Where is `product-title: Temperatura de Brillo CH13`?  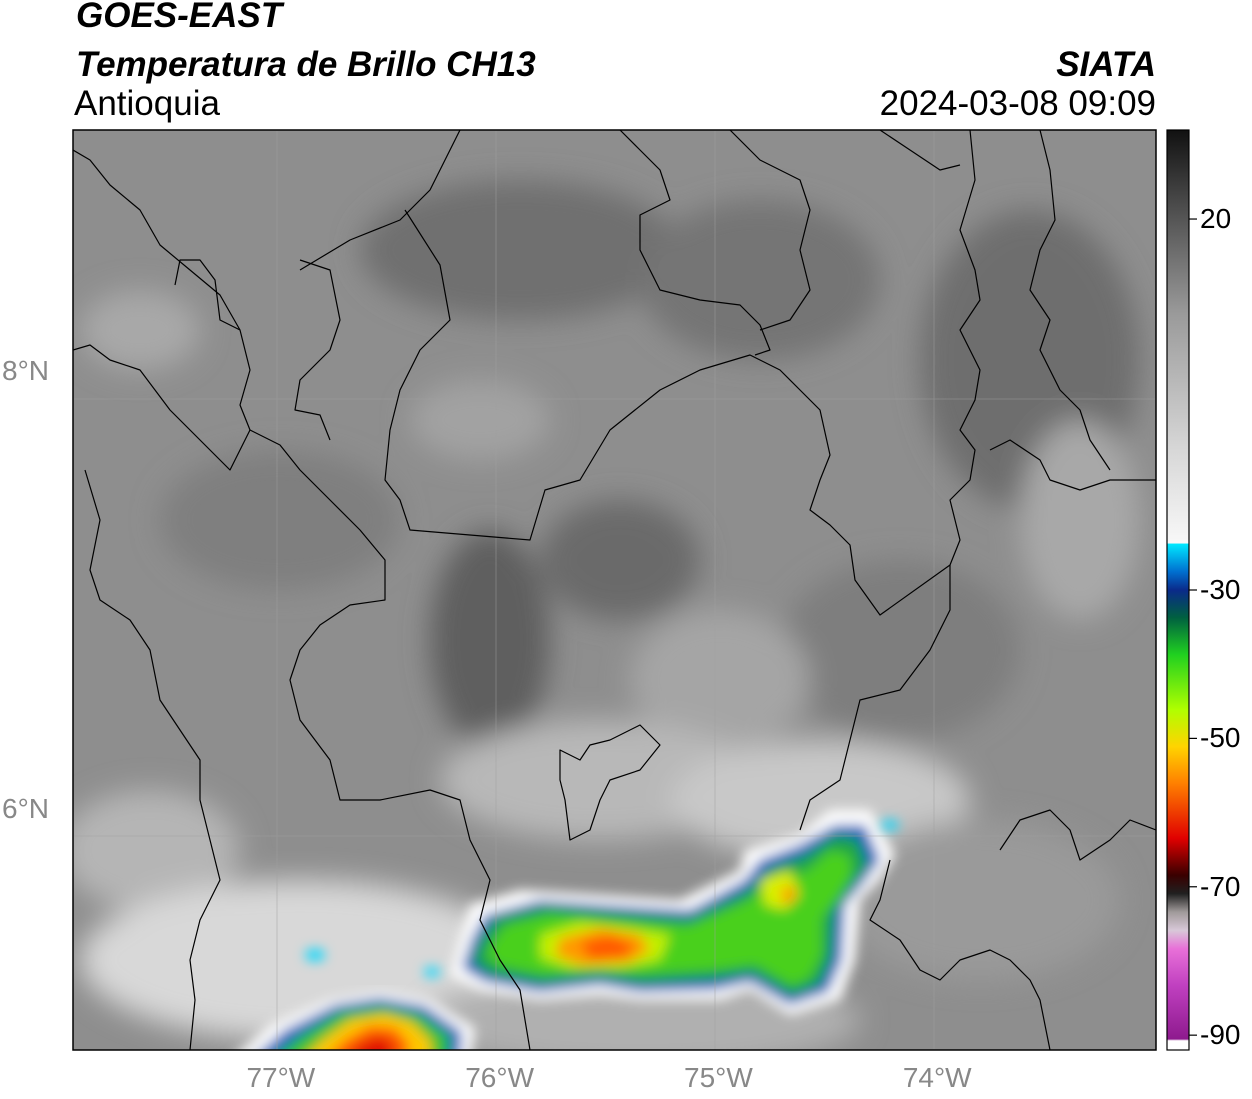
product-title: Temperatura de Brillo CH13 is located at coordinates (306, 64).